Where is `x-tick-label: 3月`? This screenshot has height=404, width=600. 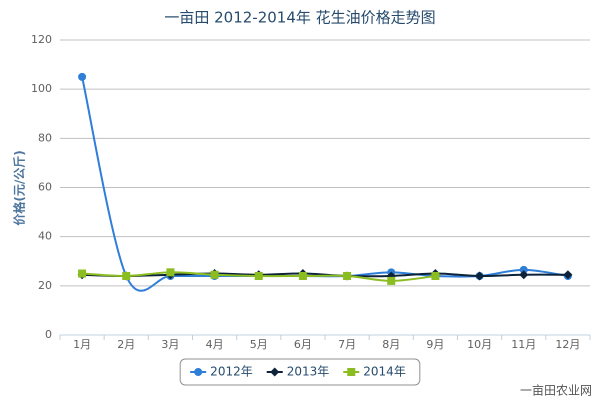
x-tick-label: 3月 is located at coordinates (170, 344).